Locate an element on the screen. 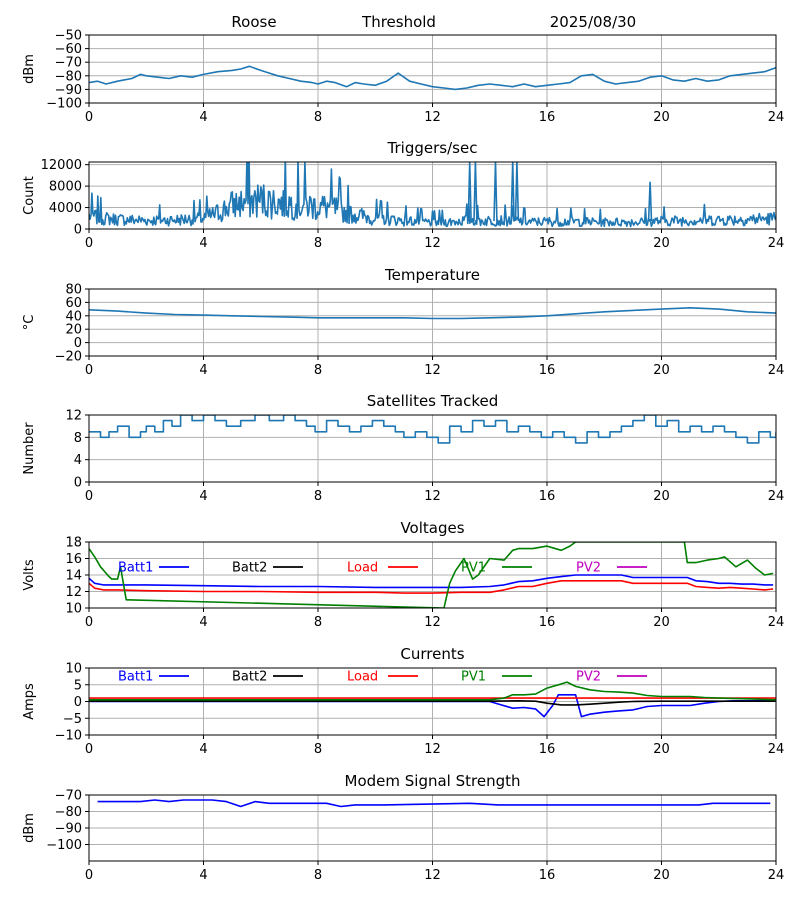  series-group-triggers is located at coordinates (432, 195).